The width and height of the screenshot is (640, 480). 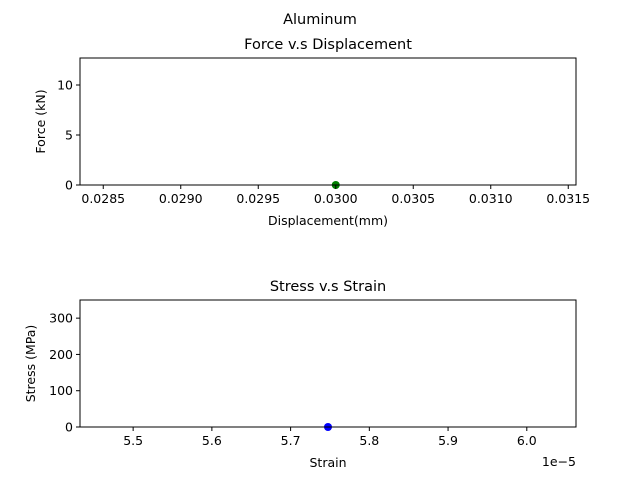 What do you see at coordinates (133, 440) in the screenshot?
I see `stress-strain-xtick-label: 5.5` at bounding box center [133, 440].